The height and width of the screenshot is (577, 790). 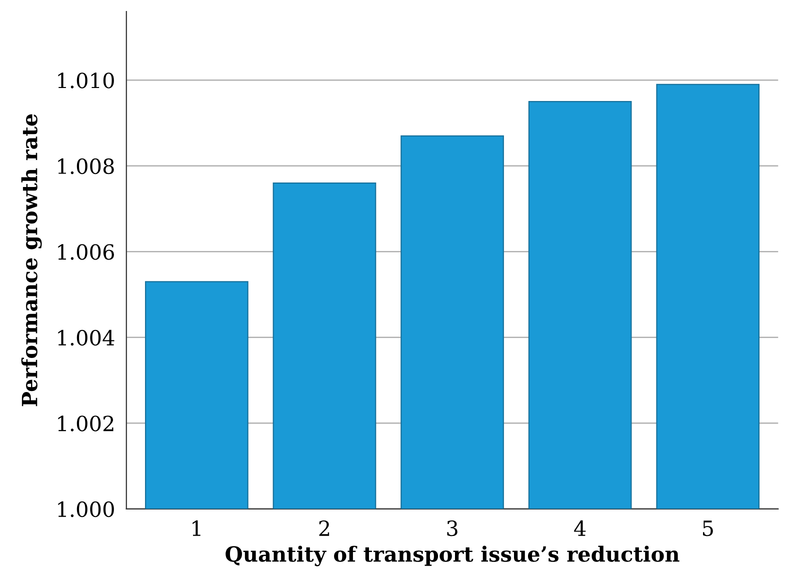 What do you see at coordinates (31, 260) in the screenshot?
I see `y-axis-title: Performance growth rate` at bounding box center [31, 260].